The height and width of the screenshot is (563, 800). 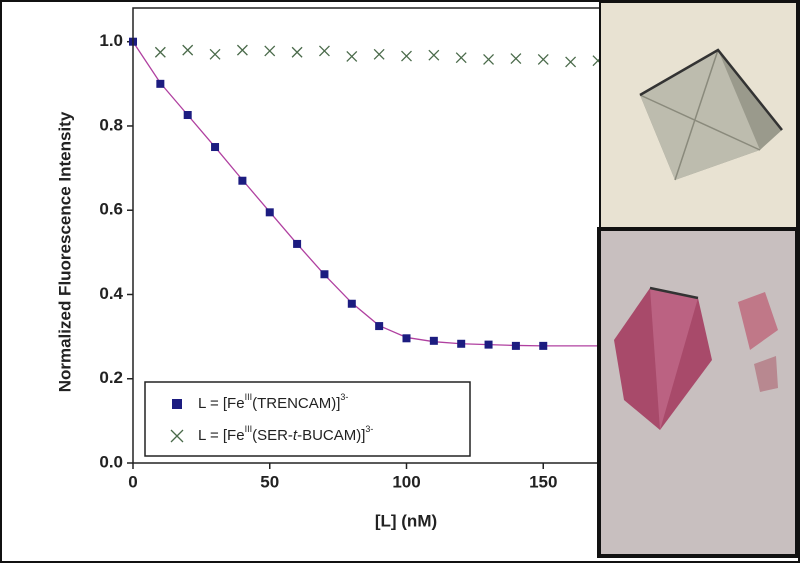 I want to click on y-tick-label: 0.4, so click(x=111, y=293).